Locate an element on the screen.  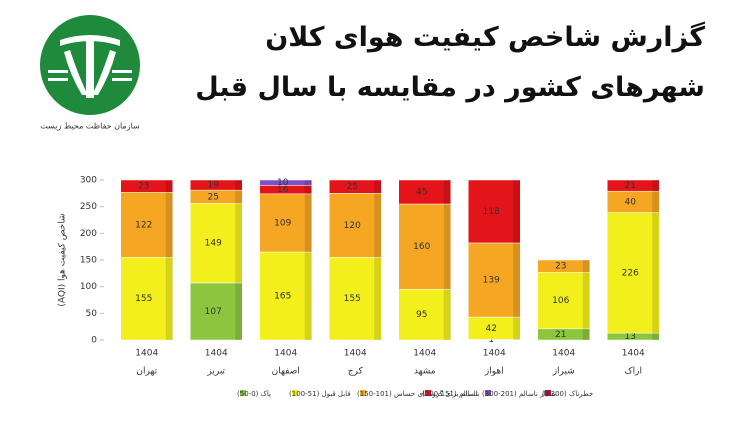
value-label: 40 is located at coordinates (631, 202).